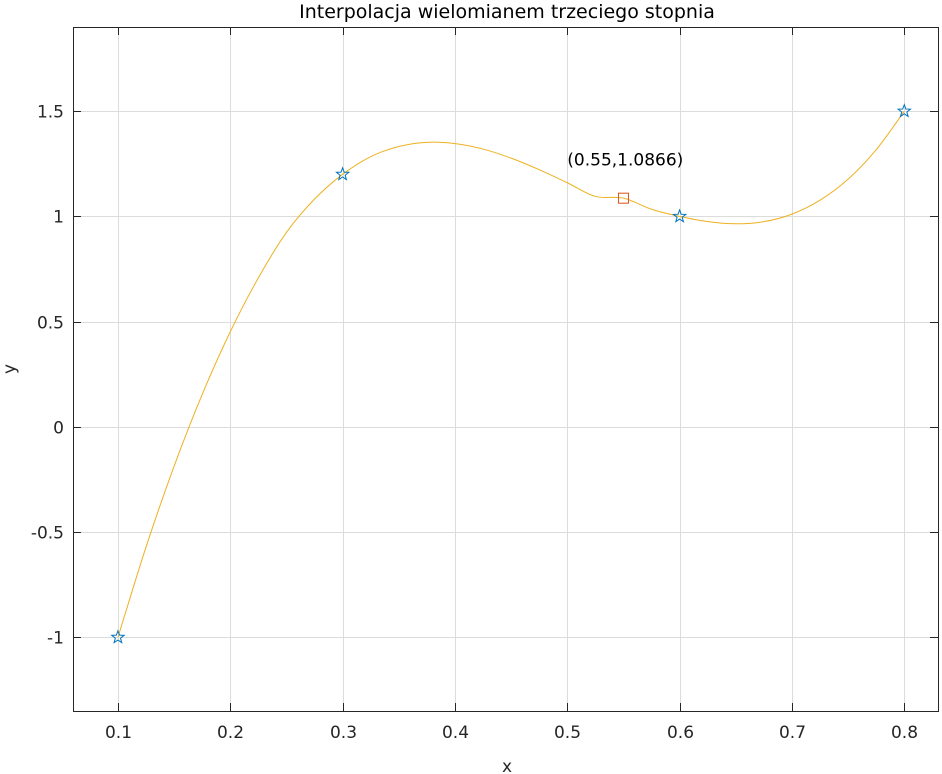 The height and width of the screenshot is (774, 942). I want to click on x-tick-label: 0.6, so click(680, 733).